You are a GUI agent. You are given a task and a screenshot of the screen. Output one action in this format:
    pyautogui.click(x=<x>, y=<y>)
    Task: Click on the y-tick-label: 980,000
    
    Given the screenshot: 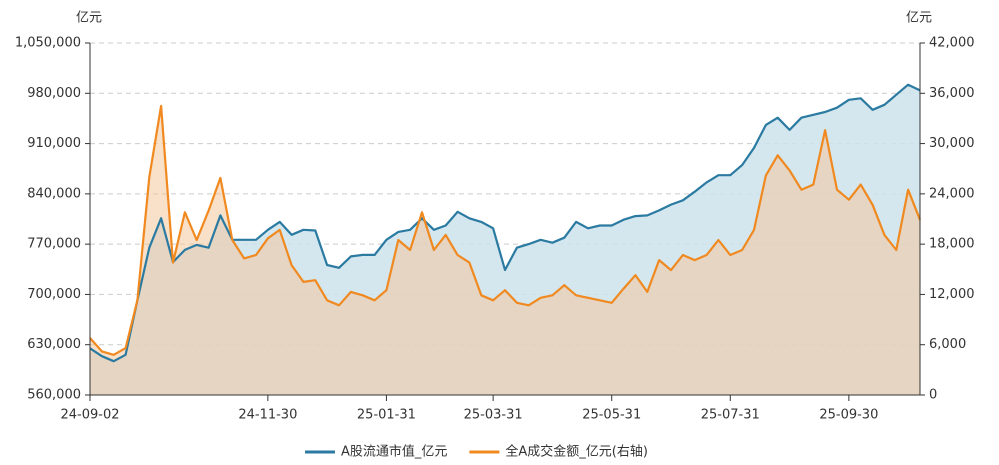 What is the action you would take?
    pyautogui.click(x=54, y=93)
    